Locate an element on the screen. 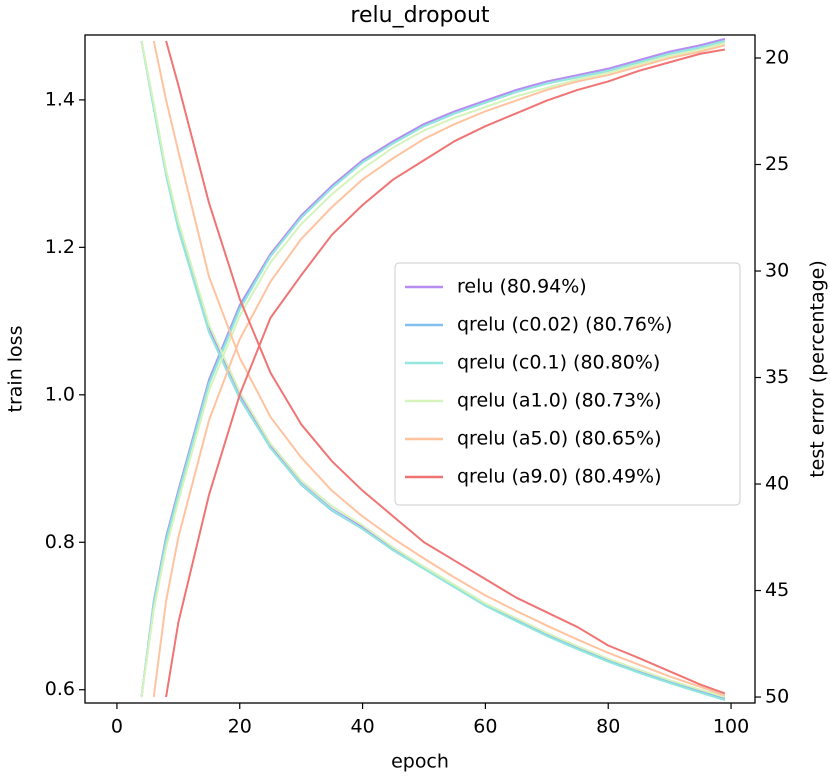 The image size is (830, 778). y2-tick-label: 30 is located at coordinates (777, 271).